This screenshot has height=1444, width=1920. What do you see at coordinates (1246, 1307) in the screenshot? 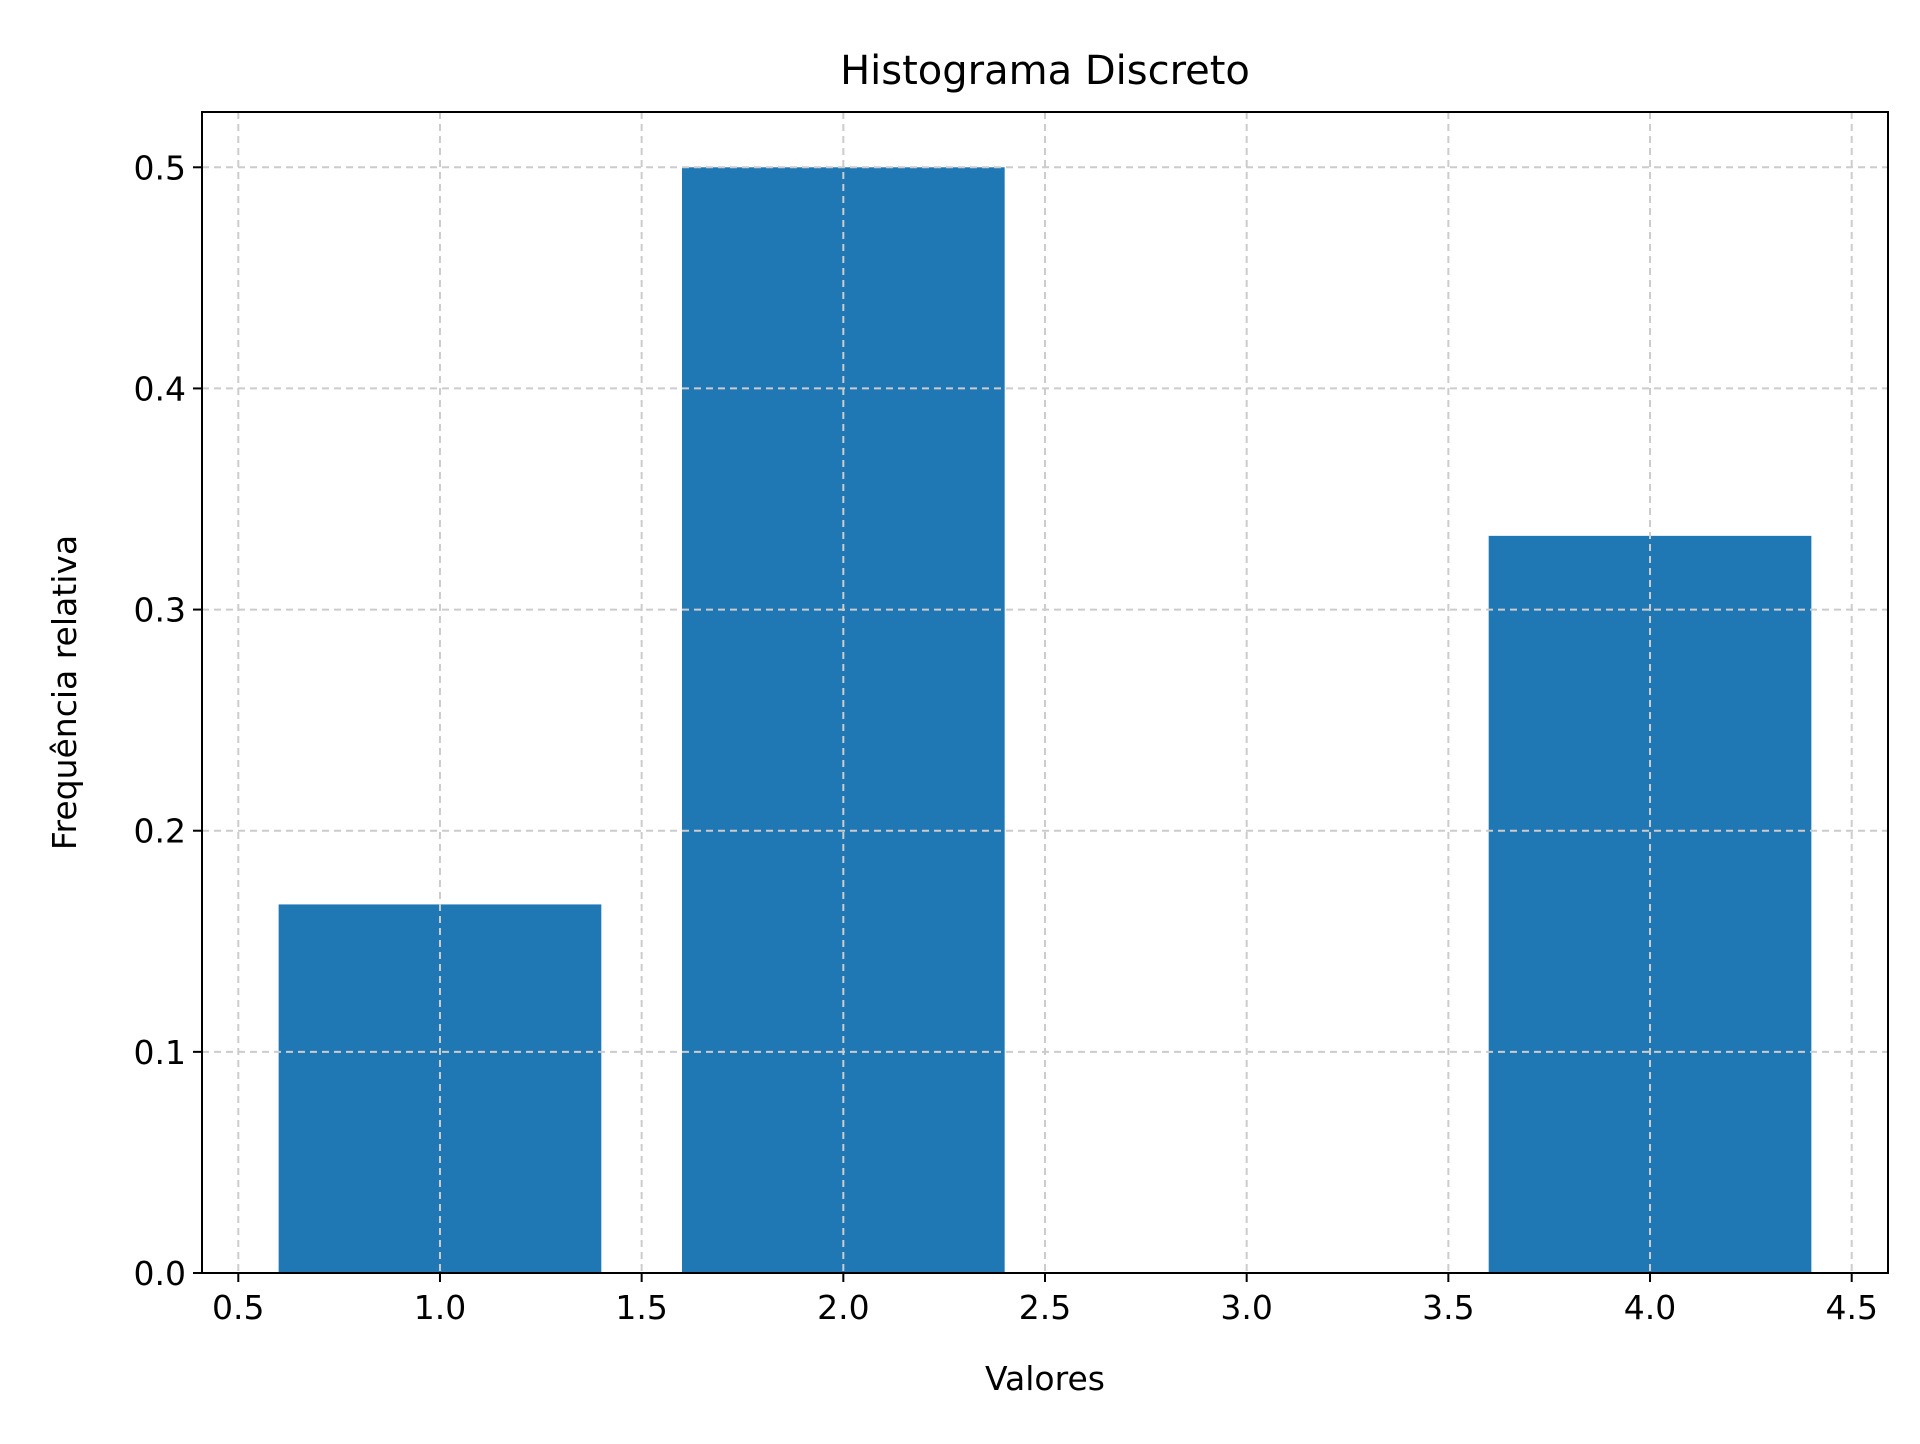
I see `x-tick-label: 3.0` at bounding box center [1246, 1307].